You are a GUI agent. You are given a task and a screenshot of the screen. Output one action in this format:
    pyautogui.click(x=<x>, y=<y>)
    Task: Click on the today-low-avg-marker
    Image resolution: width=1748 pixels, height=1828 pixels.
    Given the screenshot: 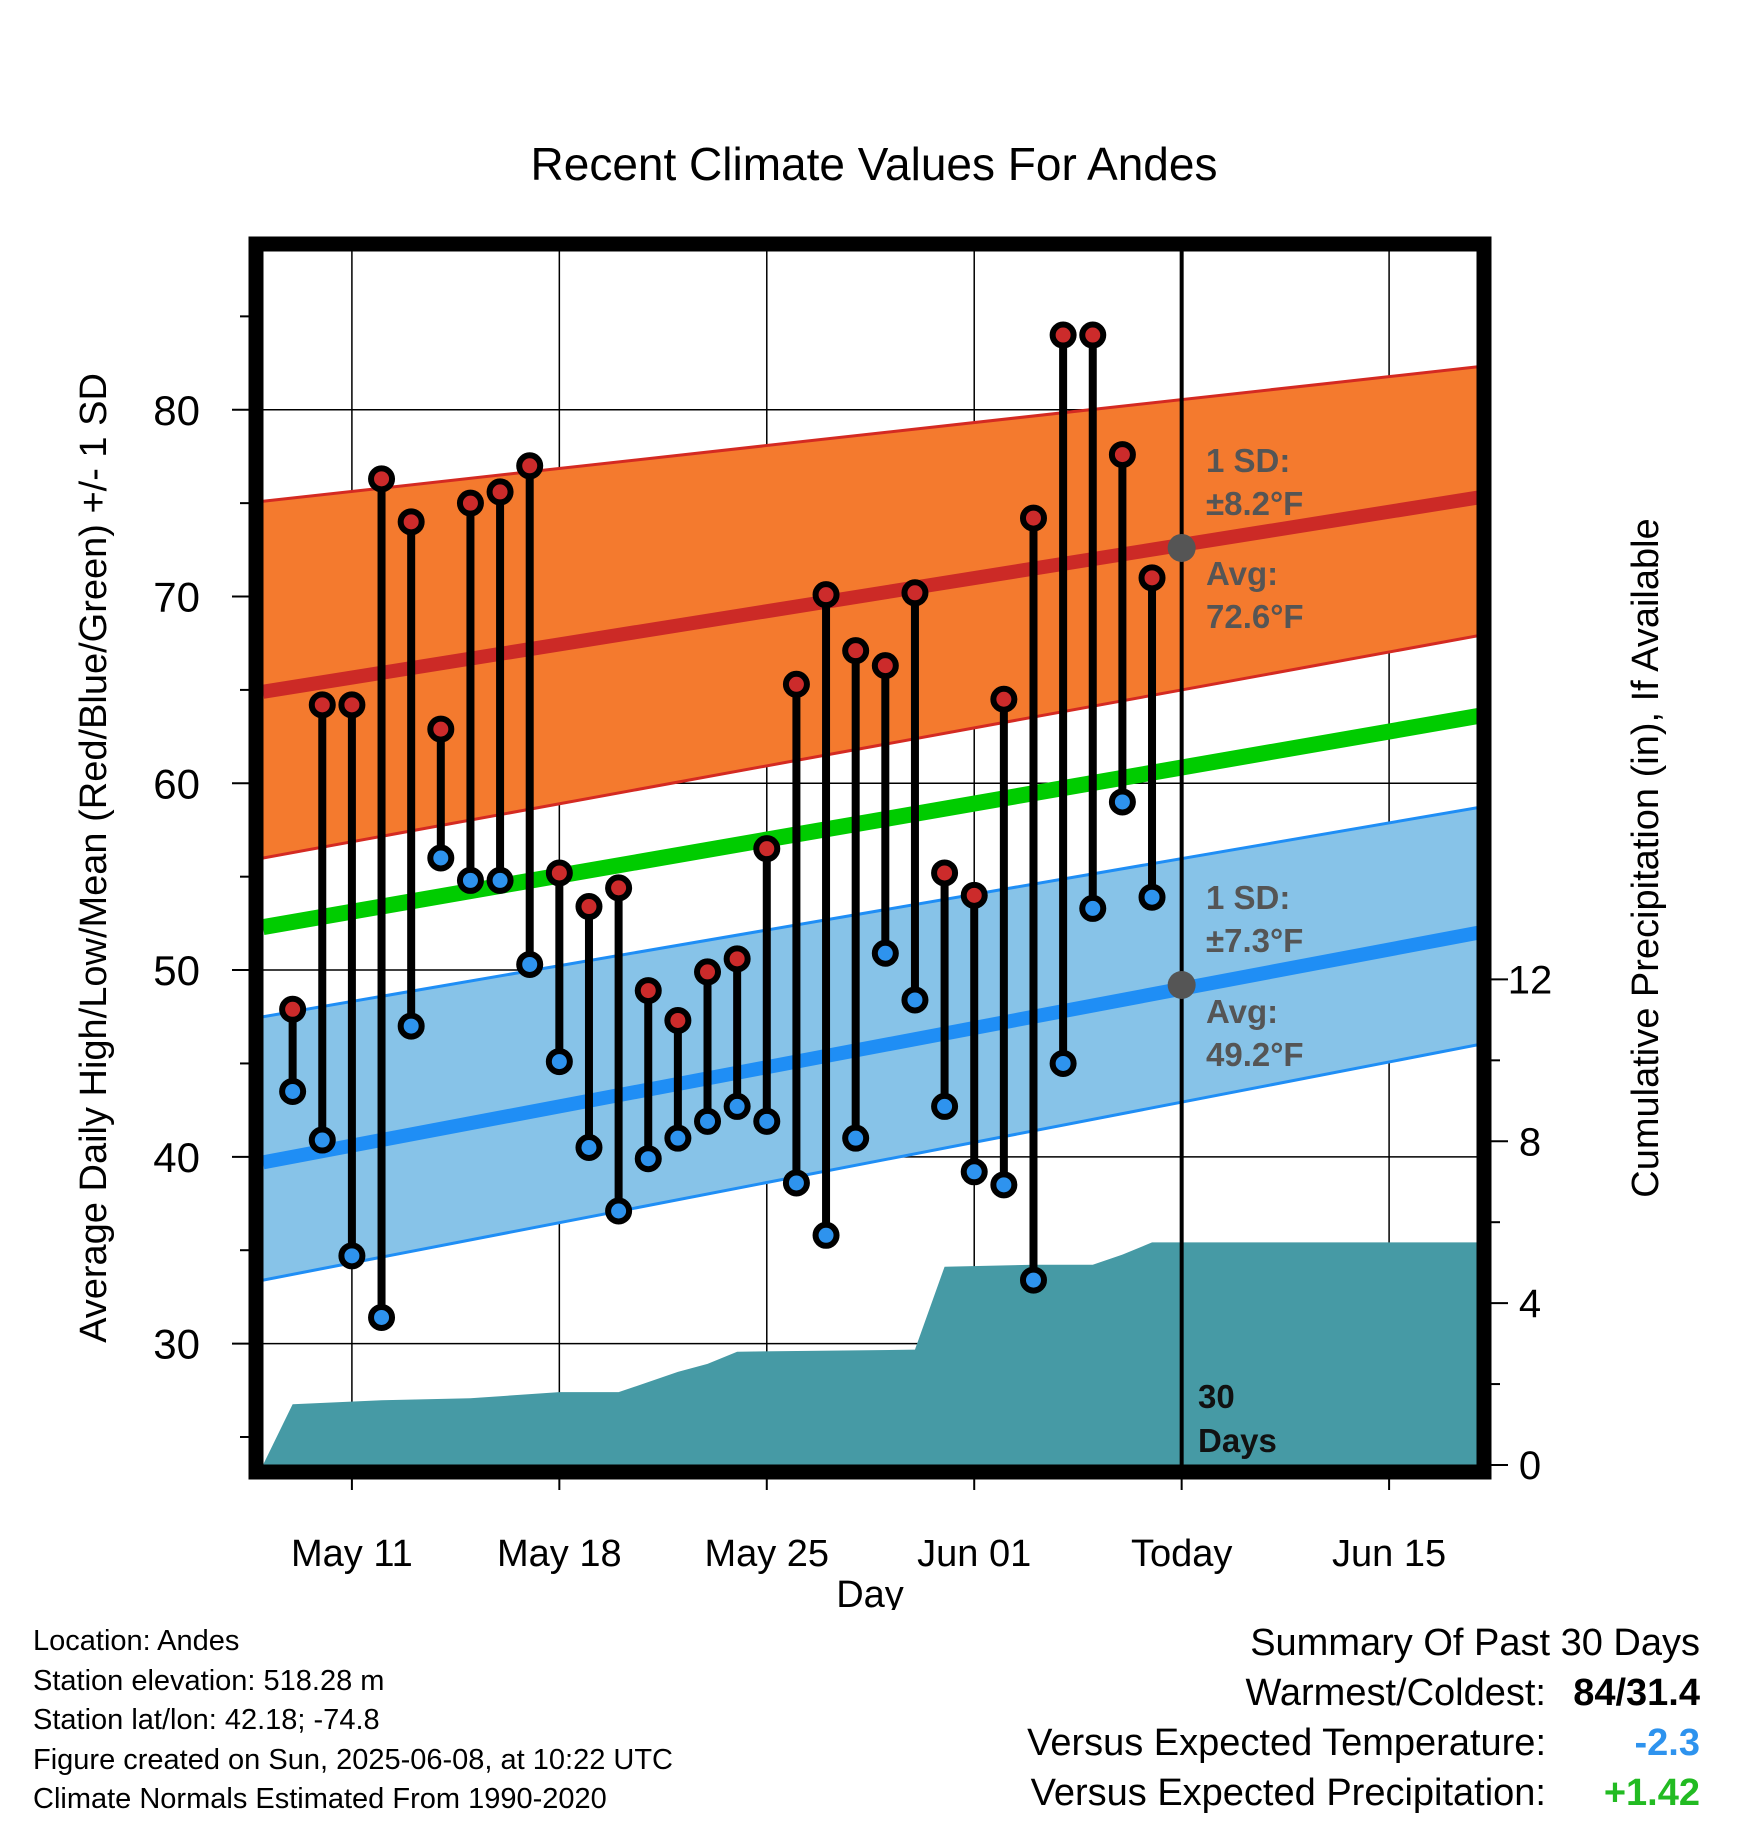 What is the action you would take?
    pyautogui.click(x=1181, y=985)
    